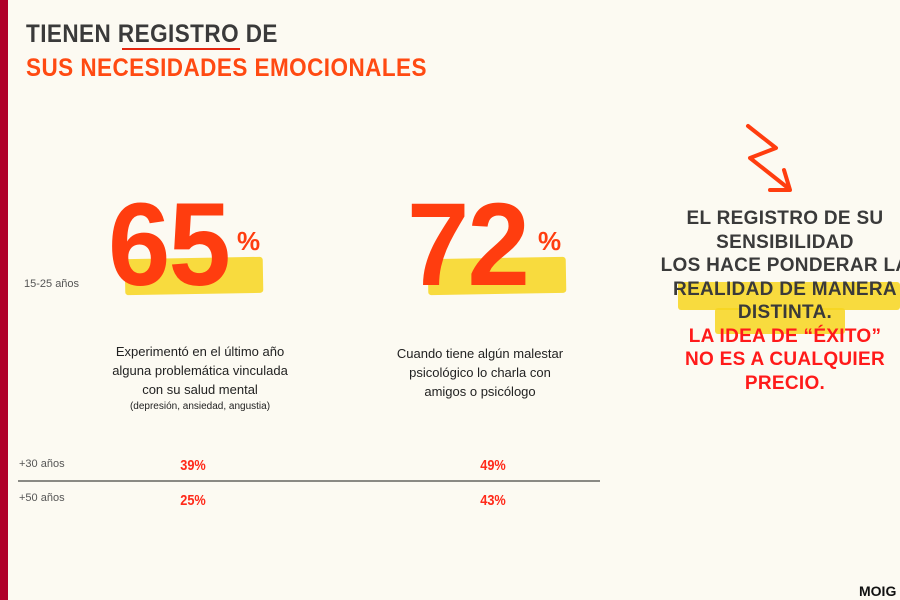  Describe the element at coordinates (193, 465) in the screenshot. I see `stat-1-plus30: 39%` at that location.